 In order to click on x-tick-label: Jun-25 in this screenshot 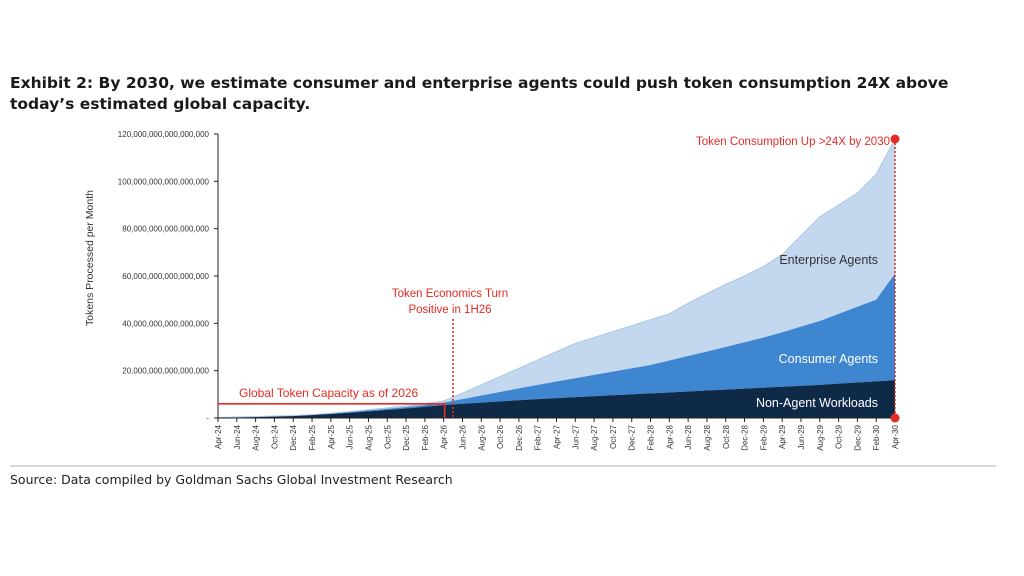, I will do `click(350, 436)`.